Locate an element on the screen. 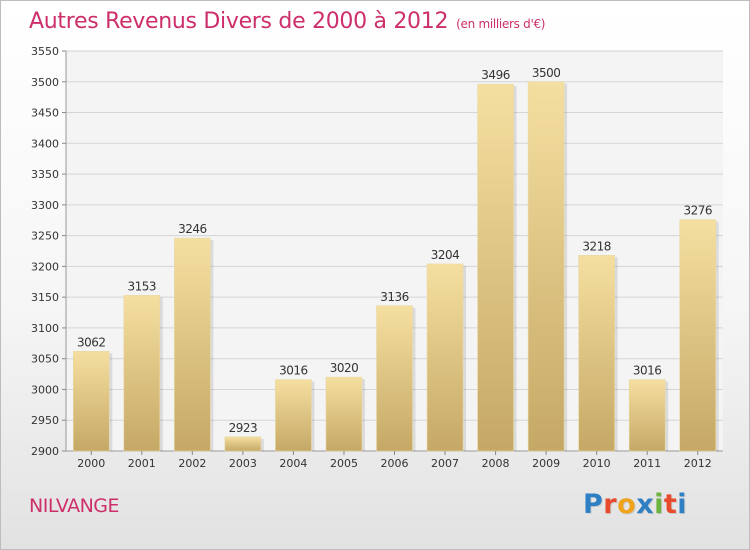 The image size is (750, 550). proxiti-logo: Proxiti is located at coordinates (635, 504).